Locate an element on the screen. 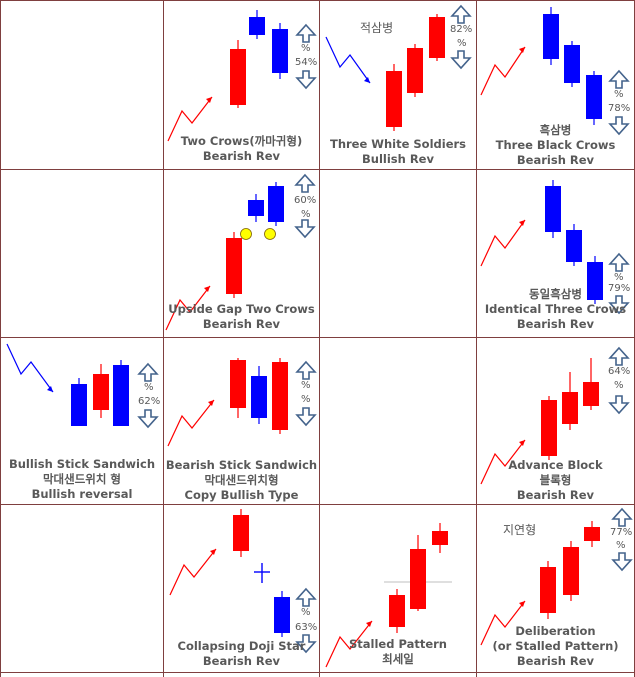 This screenshot has height=677, width=635. label-line-2: 막대샌드위치형 is located at coordinates (241, 480).